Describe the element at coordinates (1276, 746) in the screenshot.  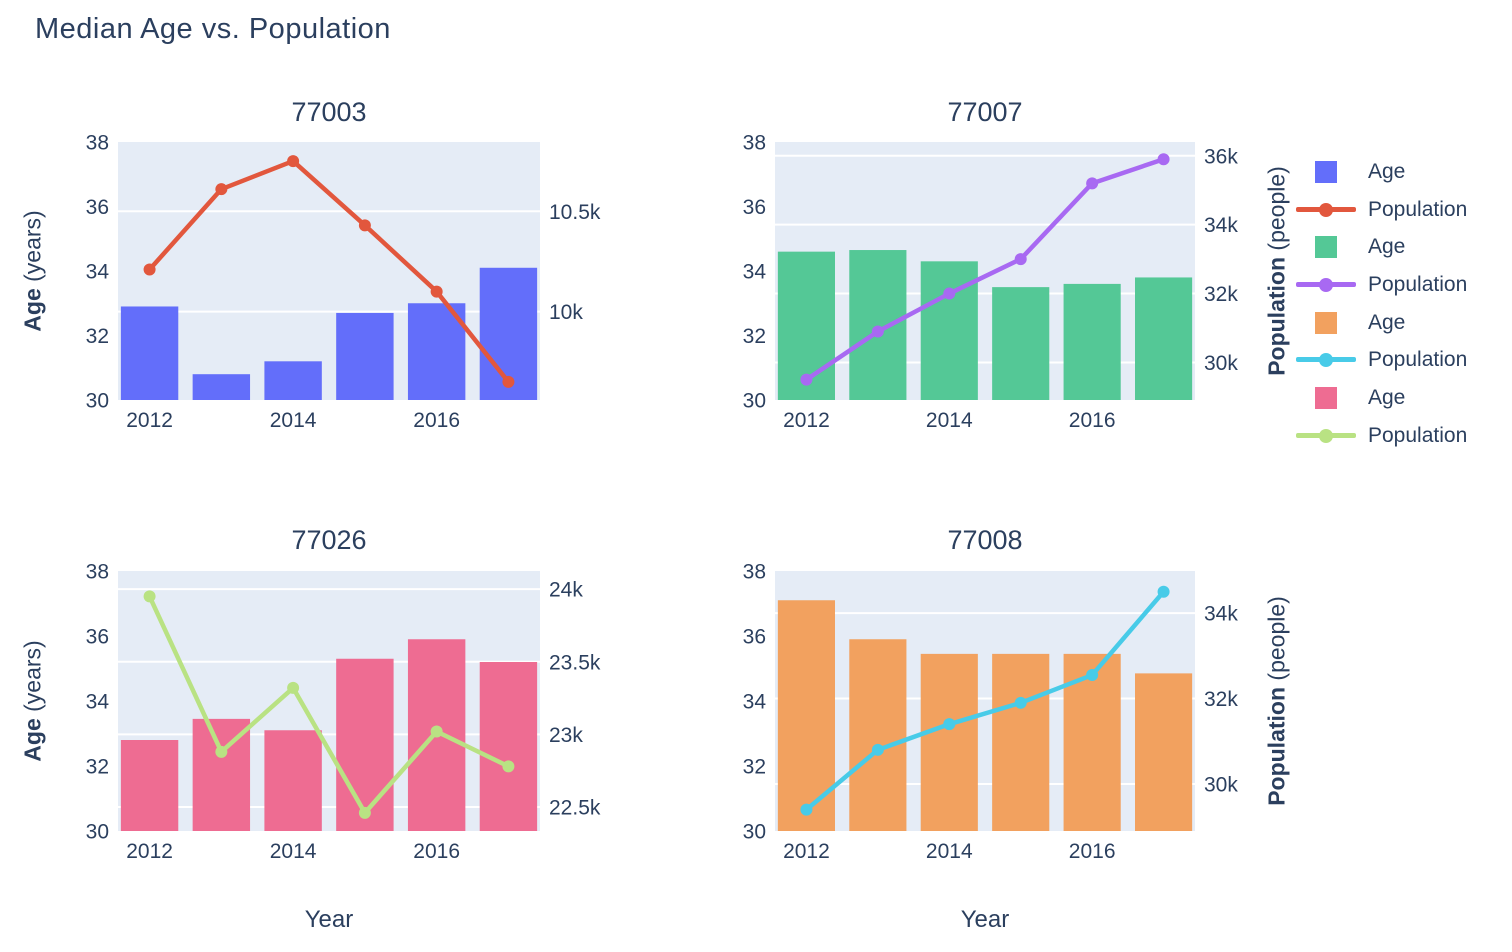
I see `y-axis-title-population-bottom-bold: Population` at that location.